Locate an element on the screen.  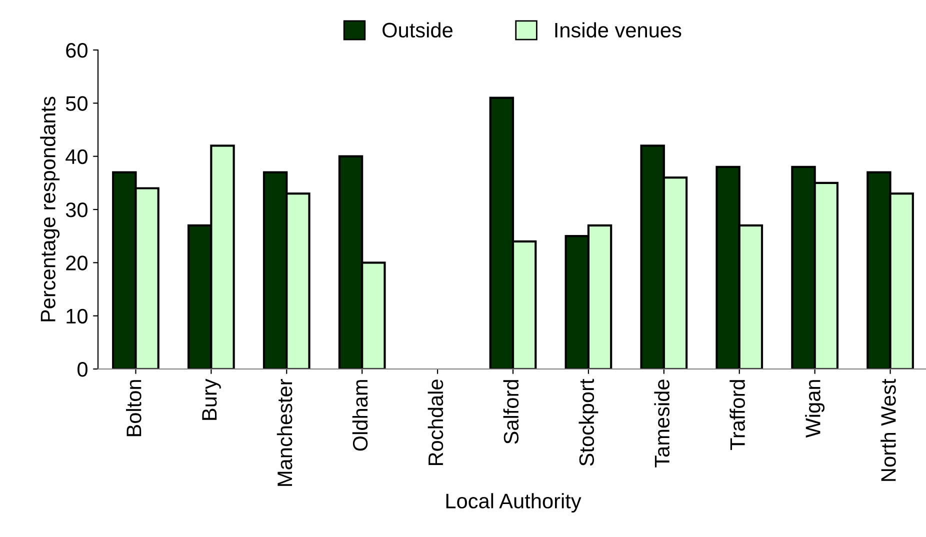
x-axis-title: Local Authority is located at coordinates (514, 503).